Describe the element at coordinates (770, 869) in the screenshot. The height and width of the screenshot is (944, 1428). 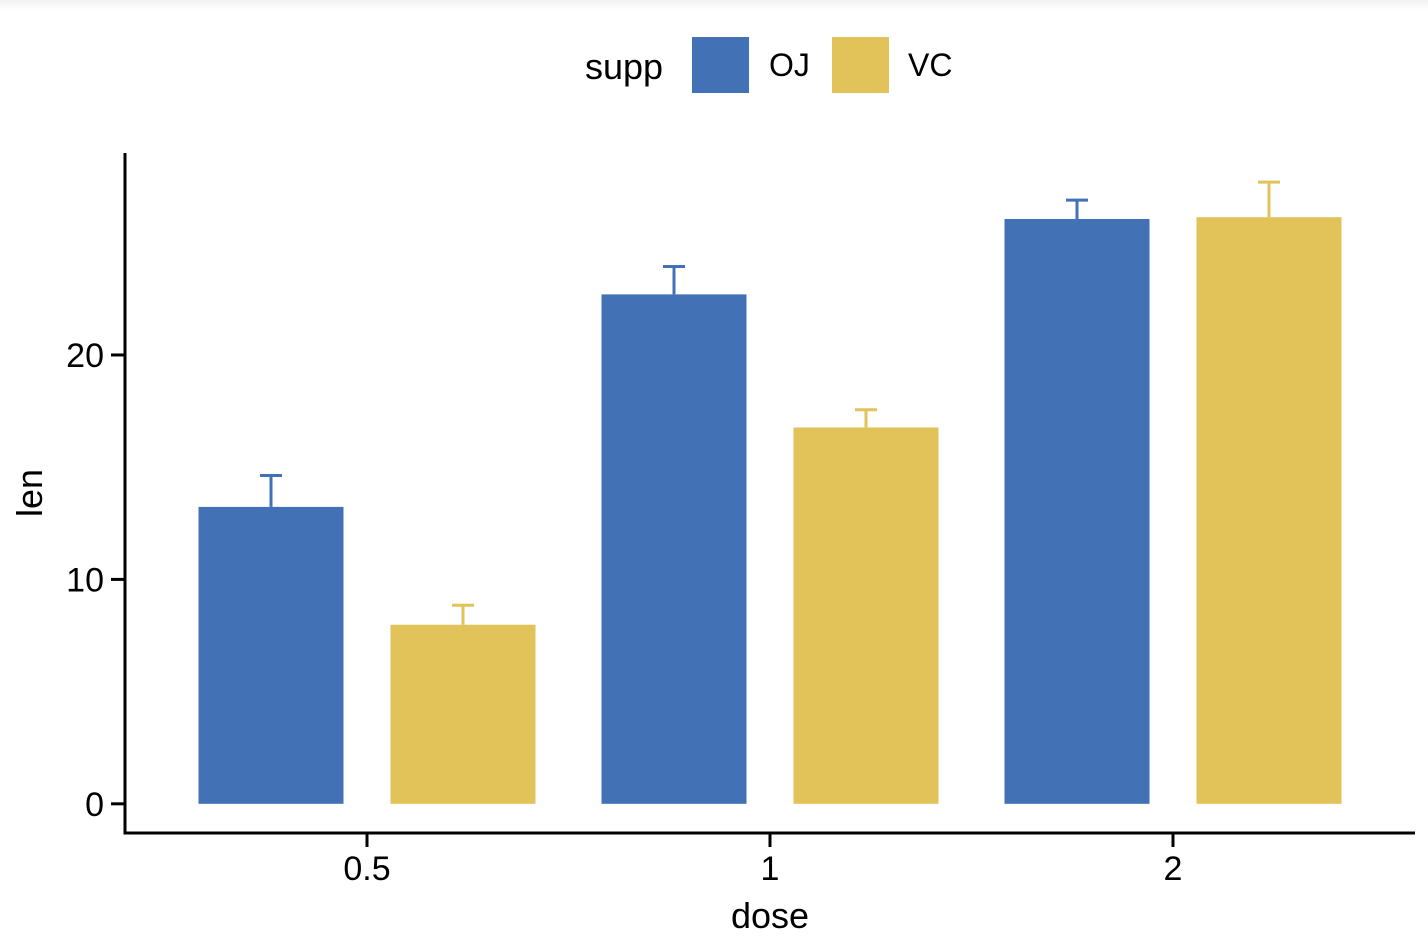
I see `x-tick-label-1: 1` at that location.